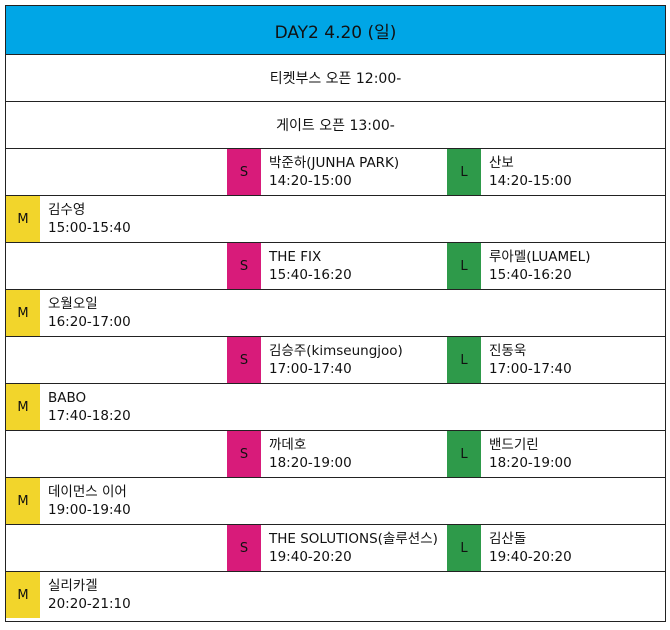 This screenshot has width=670, height=630. Describe the element at coordinates (87, 492) in the screenshot. I see `artist-name: 데이먼스 이어` at that location.